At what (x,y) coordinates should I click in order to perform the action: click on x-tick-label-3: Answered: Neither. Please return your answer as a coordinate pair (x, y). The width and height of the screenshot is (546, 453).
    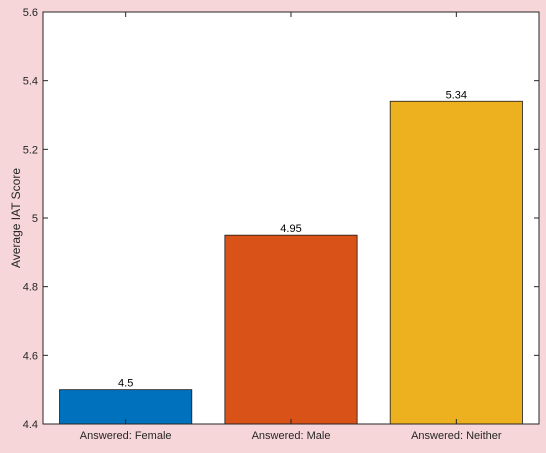
    Looking at the image, I should click on (456, 436).